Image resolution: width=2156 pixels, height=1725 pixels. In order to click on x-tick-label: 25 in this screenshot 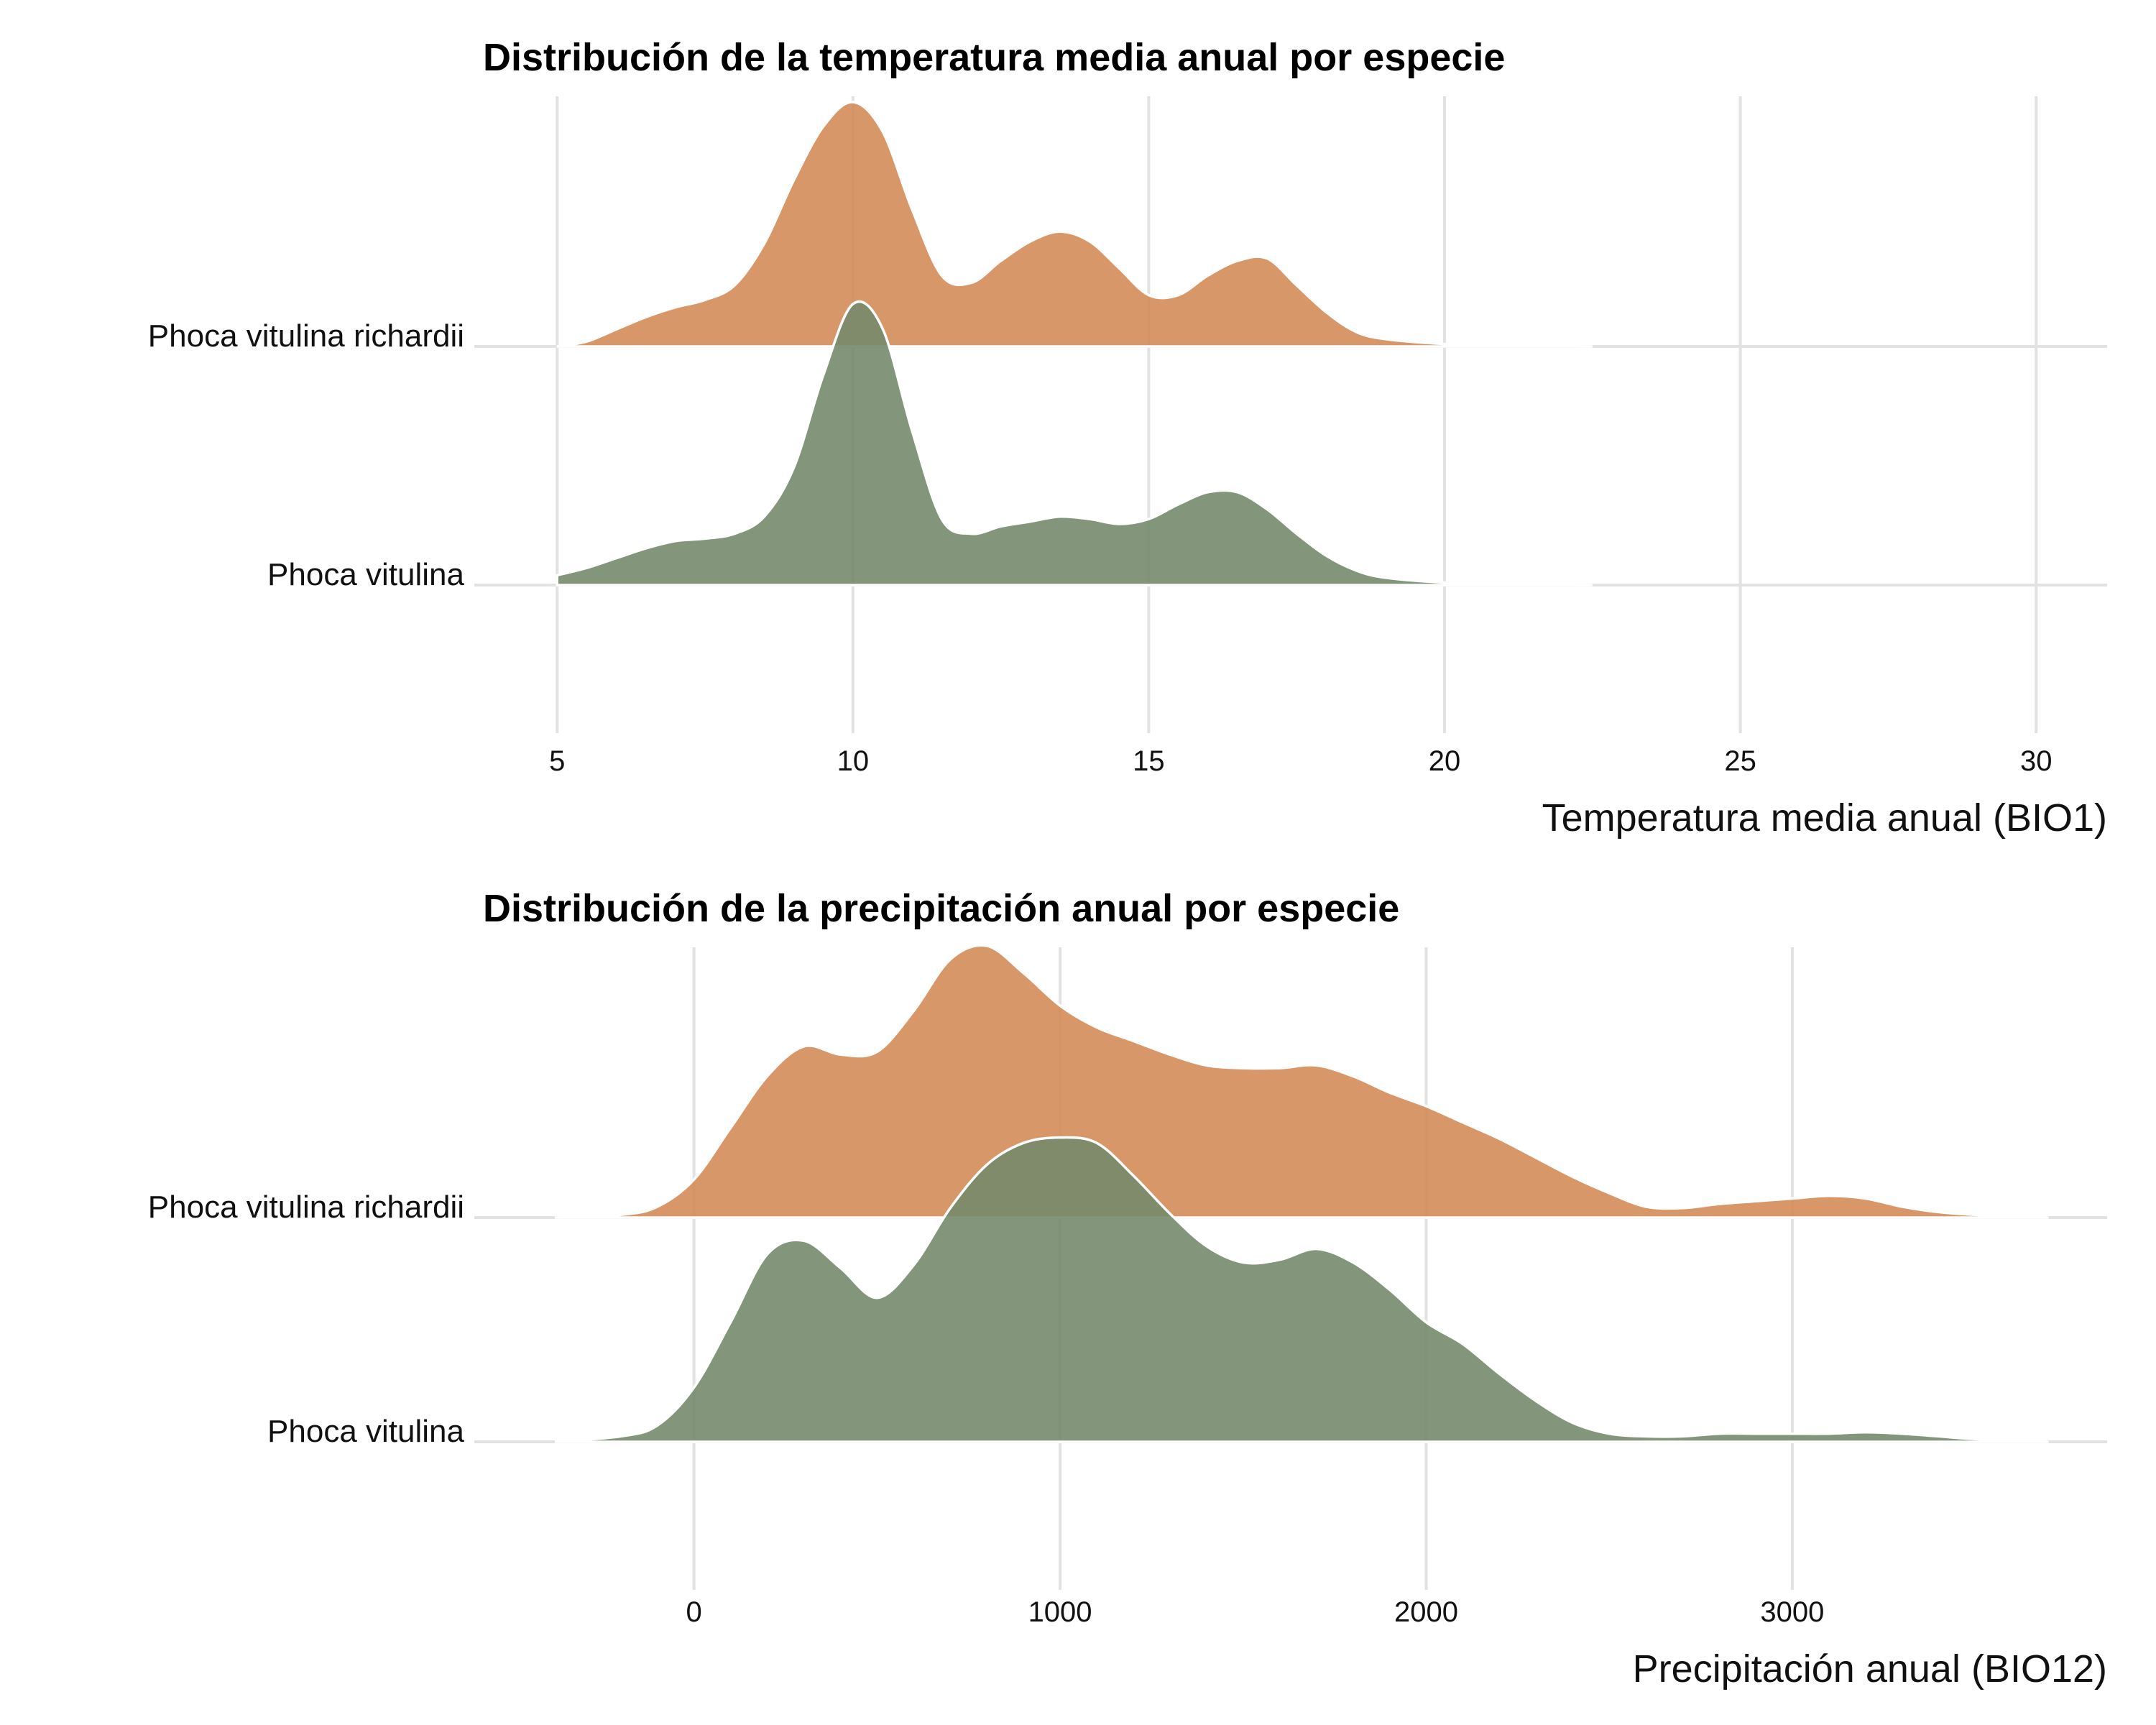, I will do `click(1740, 761)`.